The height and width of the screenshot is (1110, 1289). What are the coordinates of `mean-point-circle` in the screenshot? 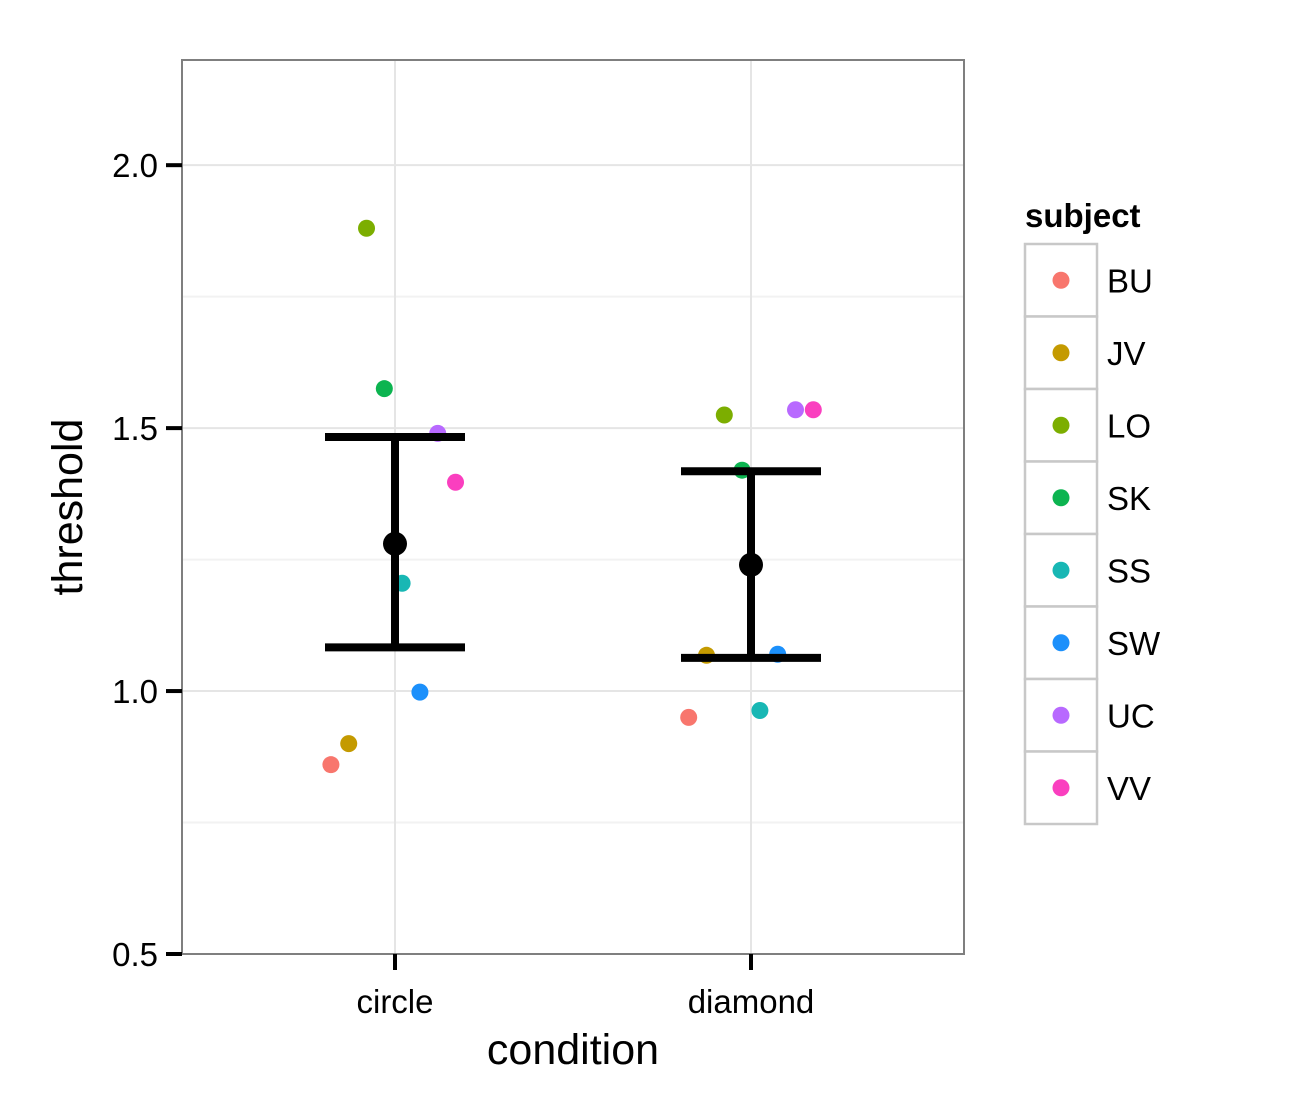 It's located at (395, 543).